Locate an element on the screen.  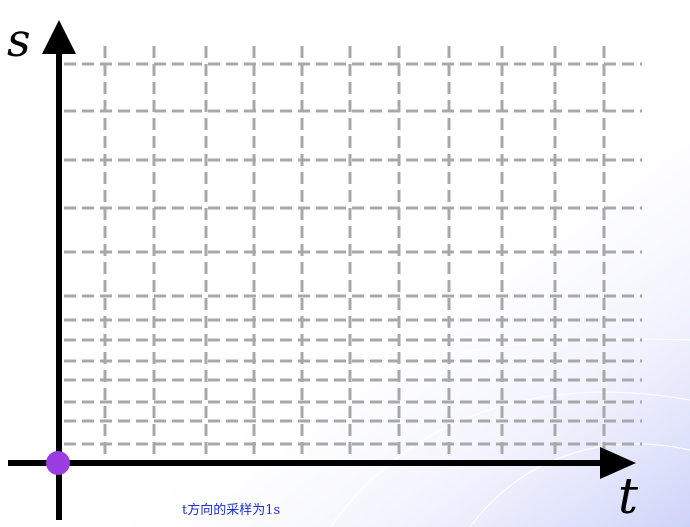
sampling-caption: t方向的采样为1s is located at coordinates (231, 510).